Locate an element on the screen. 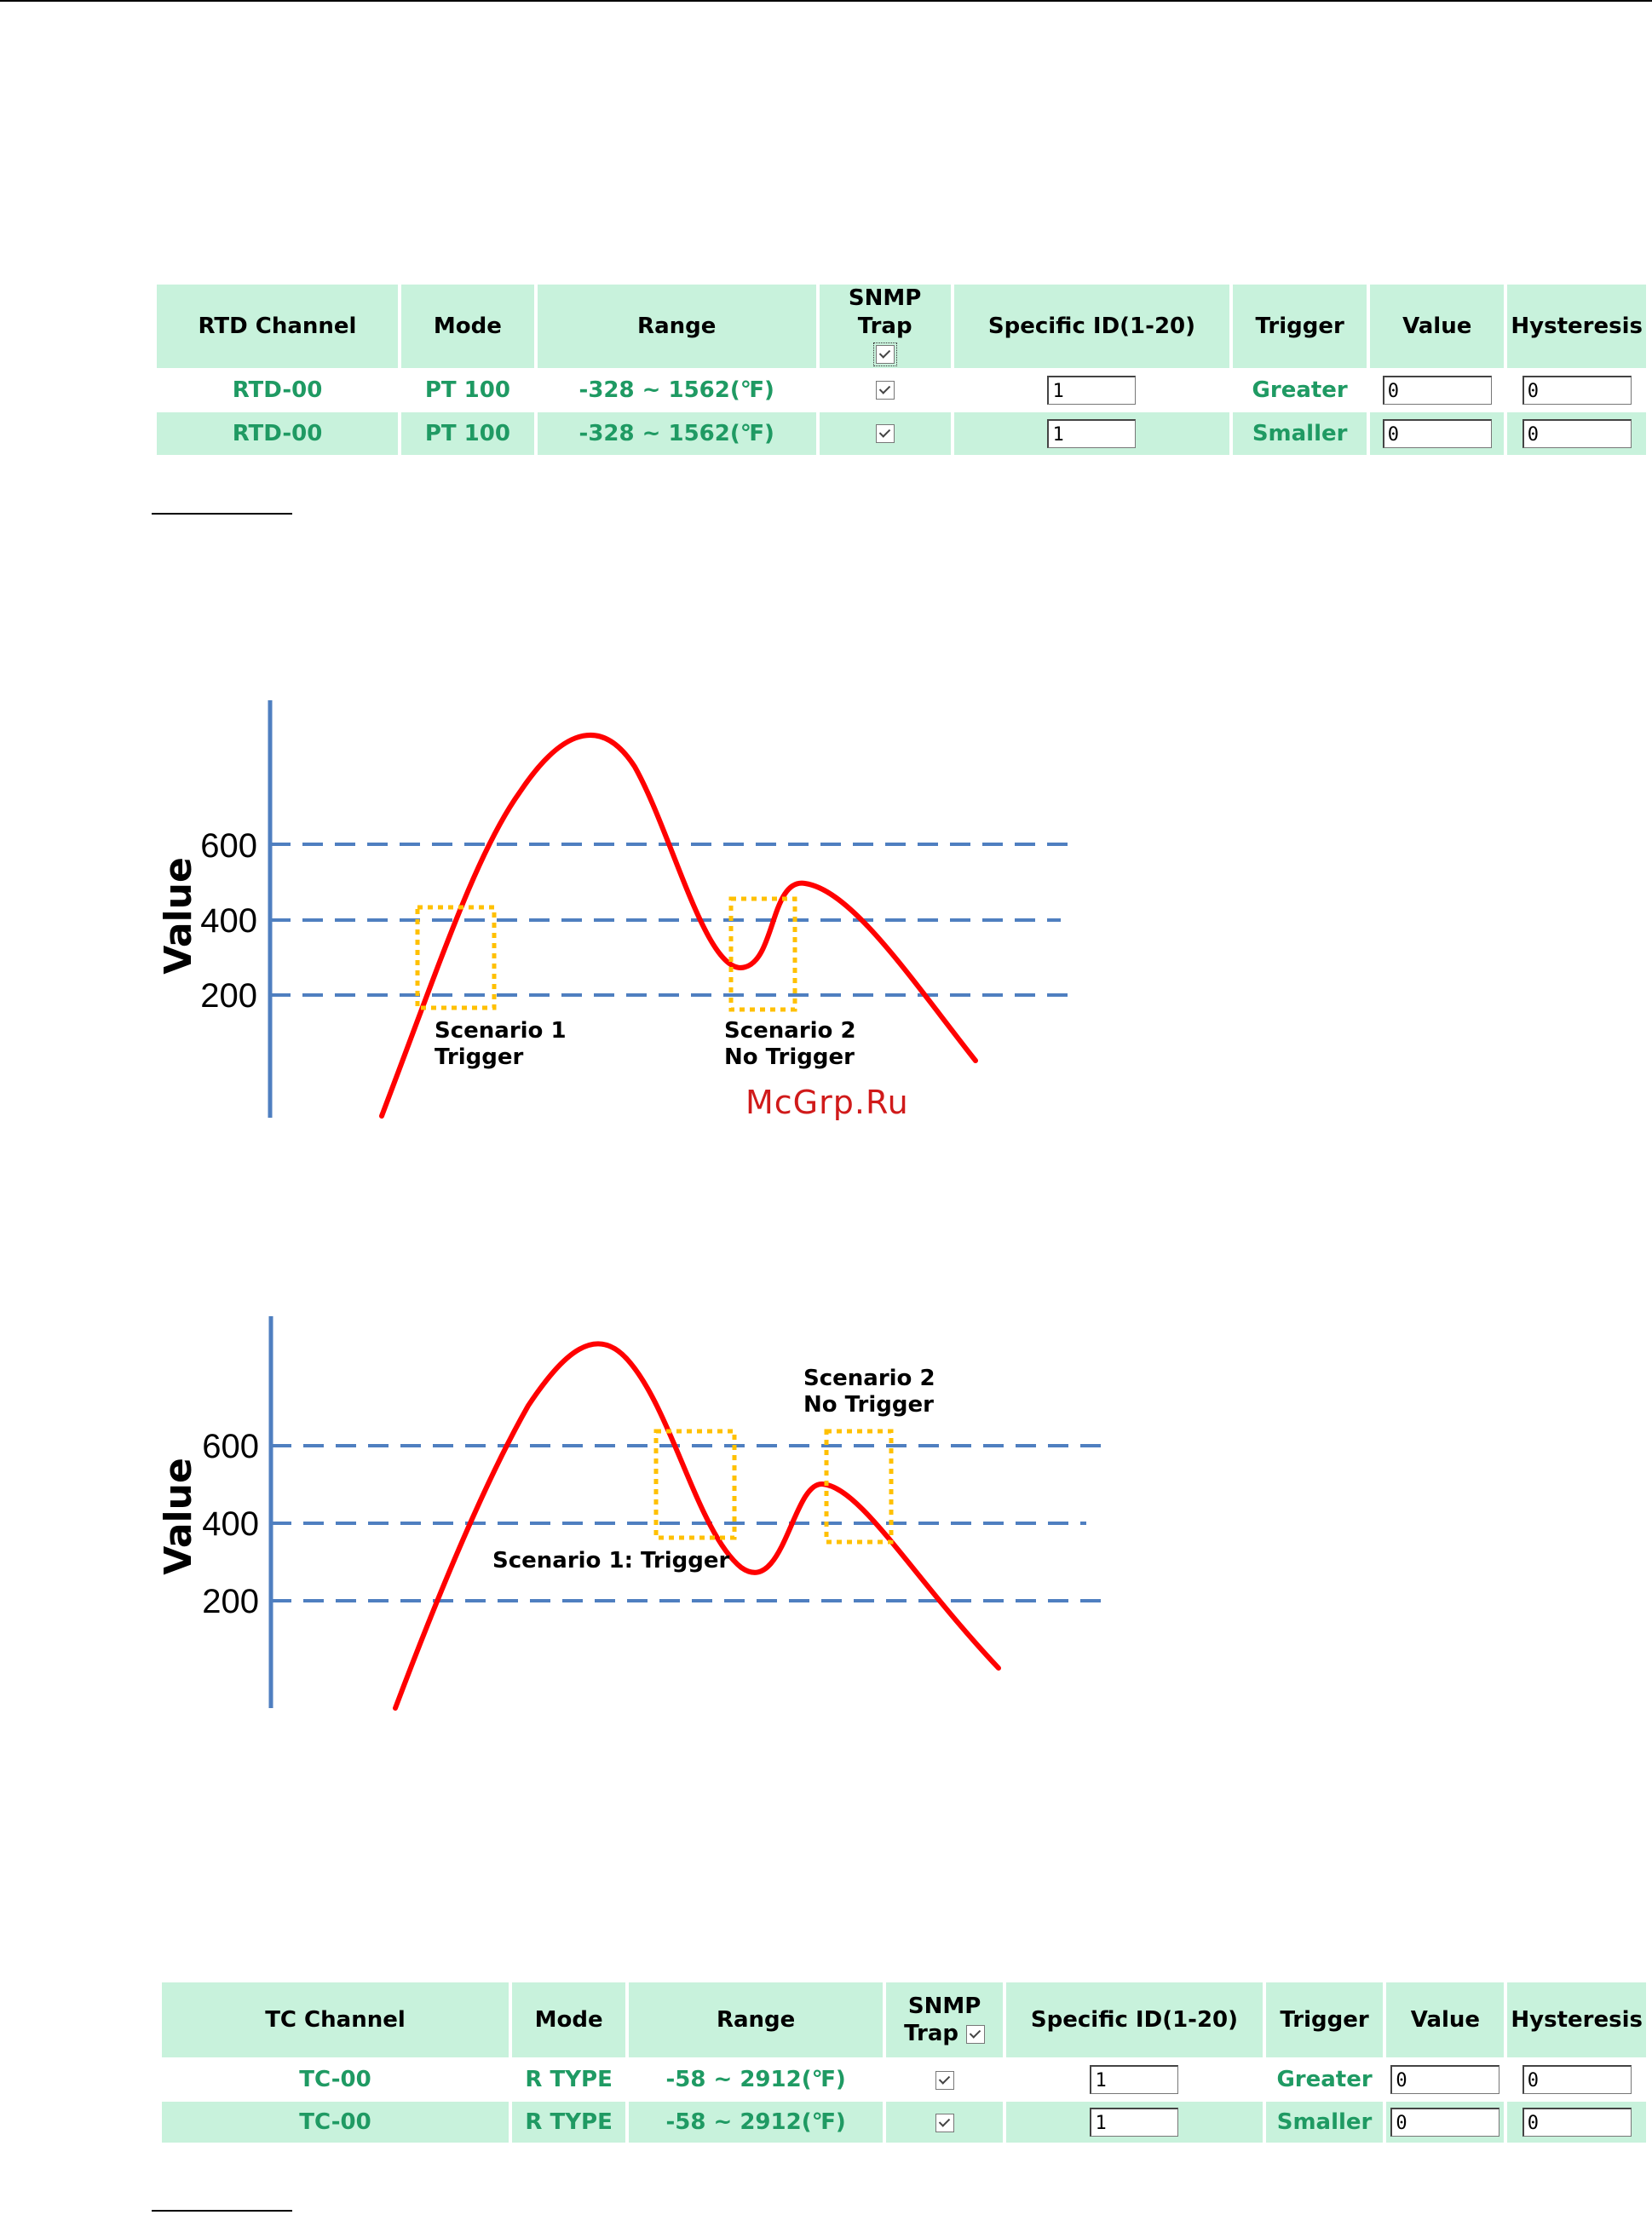  col-header-channel: RTD Channel is located at coordinates (277, 326).